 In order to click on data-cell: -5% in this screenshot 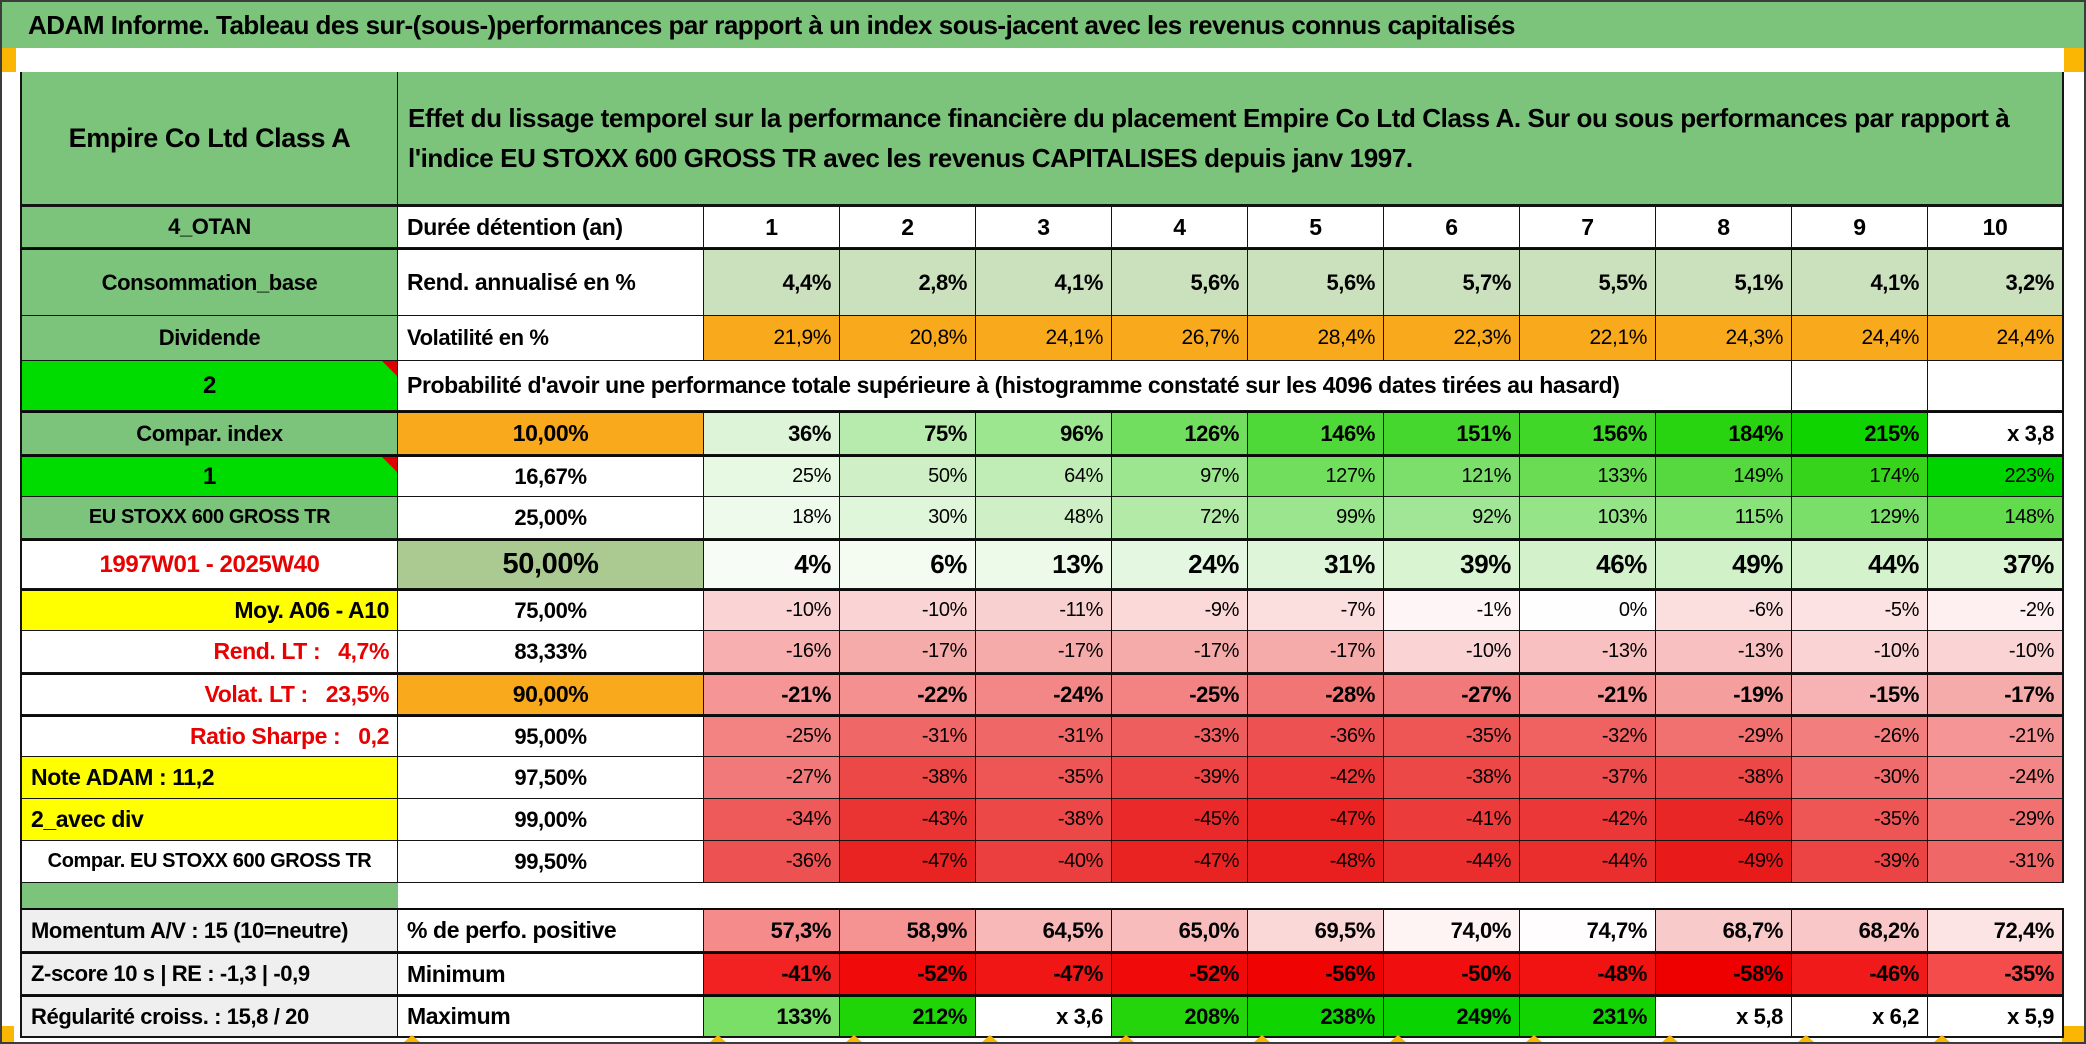, I will do `click(1860, 610)`.